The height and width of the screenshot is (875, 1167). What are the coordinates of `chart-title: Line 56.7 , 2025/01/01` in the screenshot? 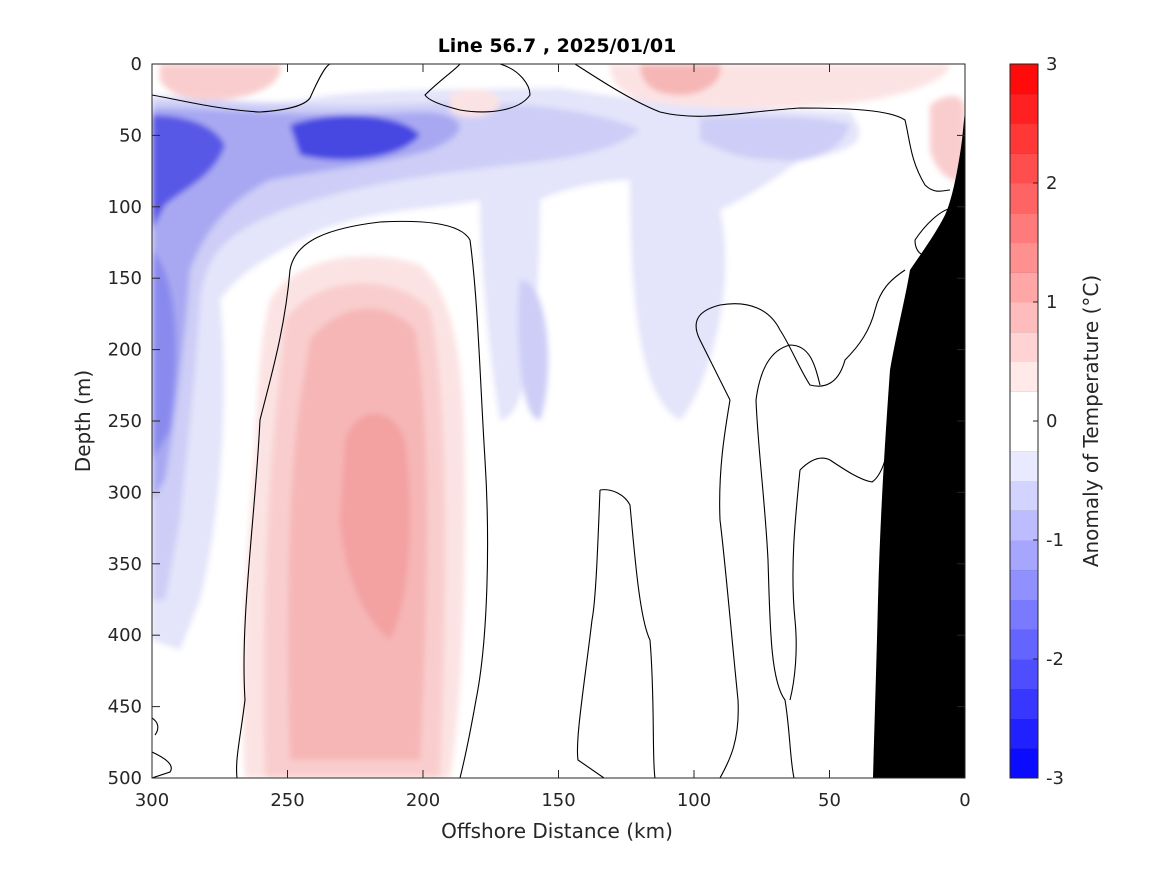 It's located at (557, 46).